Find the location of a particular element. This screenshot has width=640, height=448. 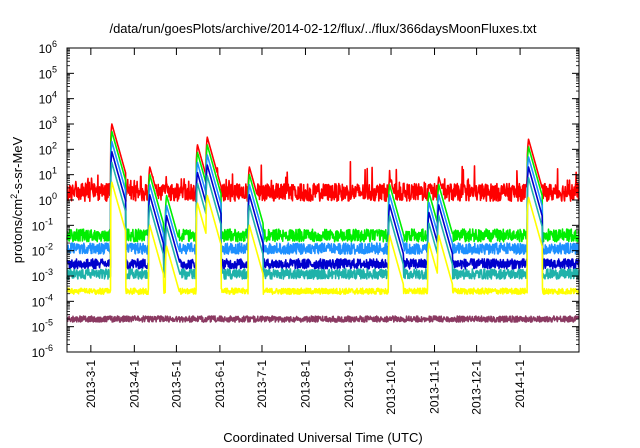

x-tick-label: 2013-11-1 is located at coordinates (435, 387).